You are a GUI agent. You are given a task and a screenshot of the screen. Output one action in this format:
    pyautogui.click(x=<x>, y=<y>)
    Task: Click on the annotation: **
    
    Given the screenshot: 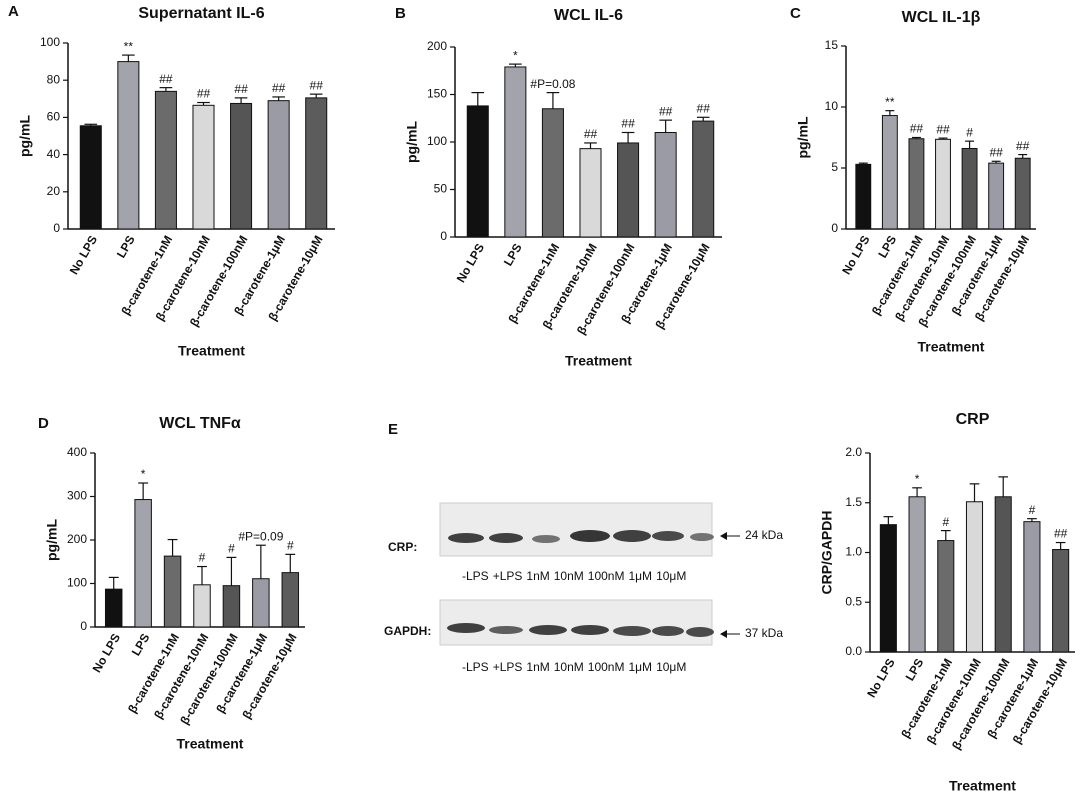 What is the action you would take?
    pyautogui.click(x=129, y=46)
    